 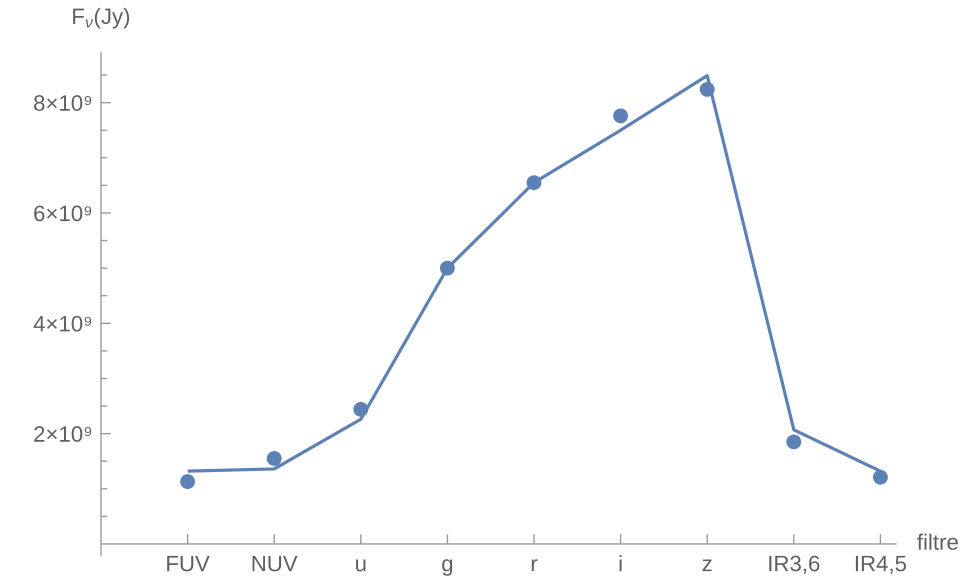 I want to click on y-tick-label: 8×10⁹, so click(x=63, y=103).